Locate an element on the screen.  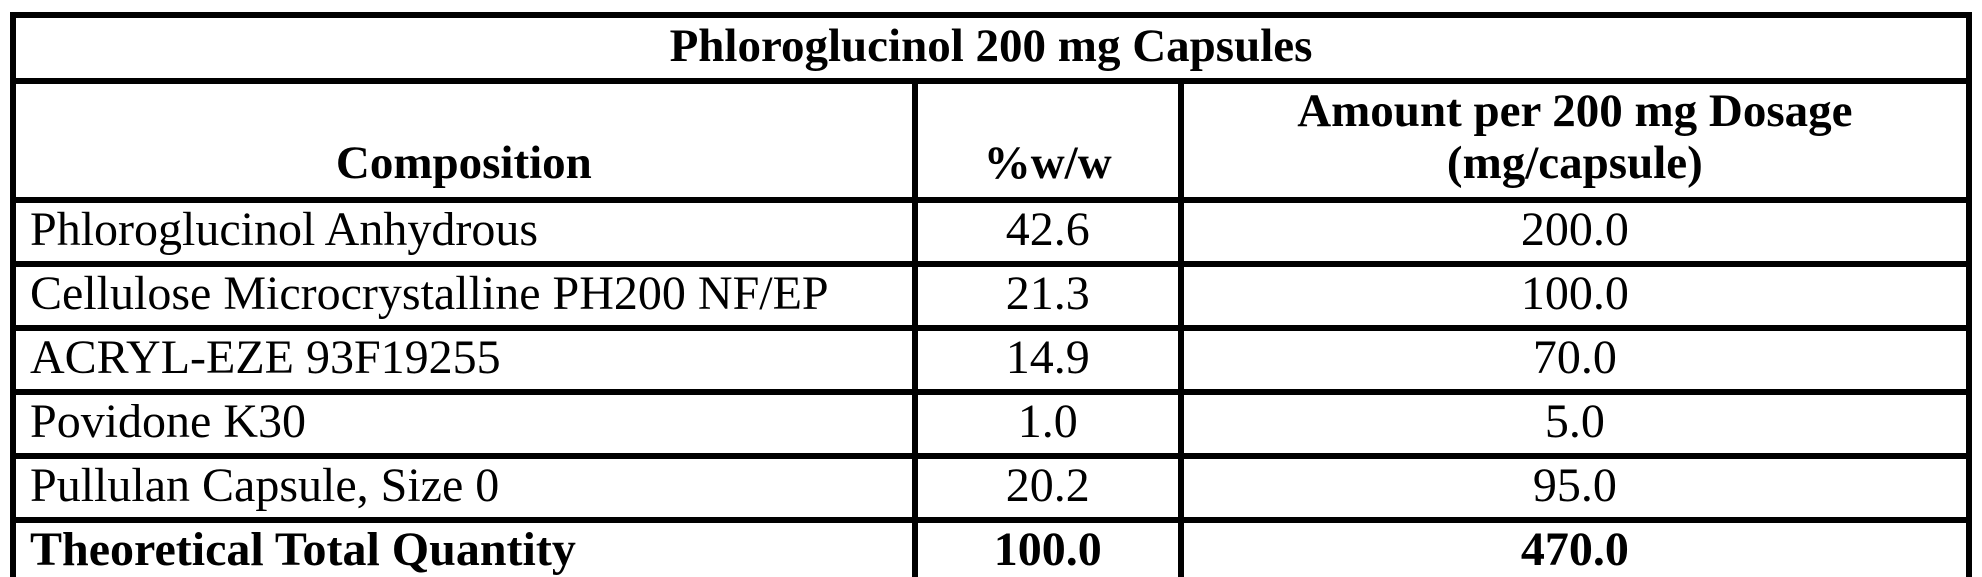
amount-cell: 70.0 is located at coordinates (1575, 360).